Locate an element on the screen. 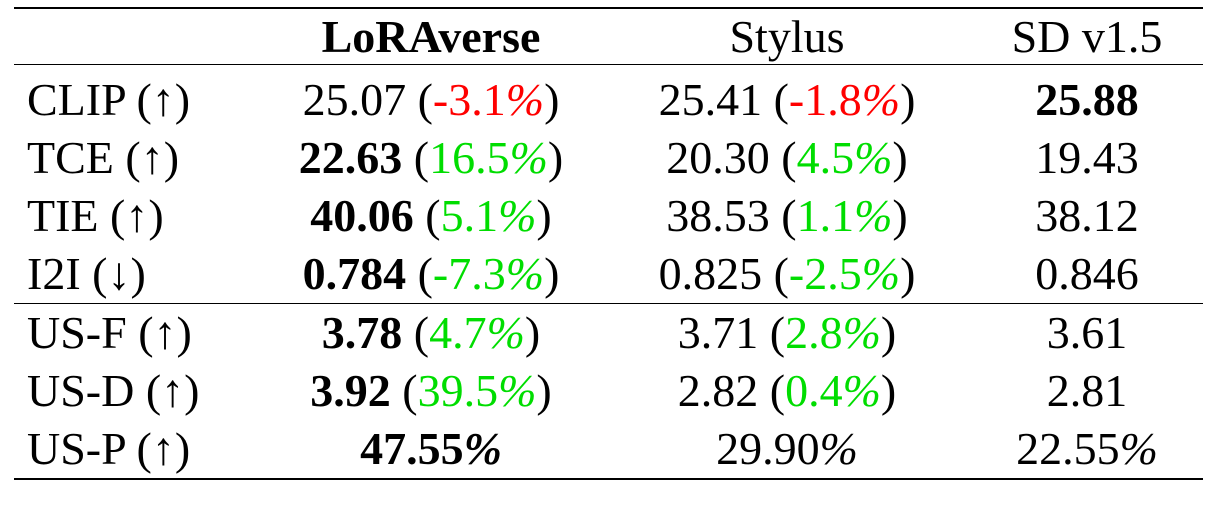 The height and width of the screenshot is (515, 1211). cell-value: 25.88 is located at coordinates (1087, 99).